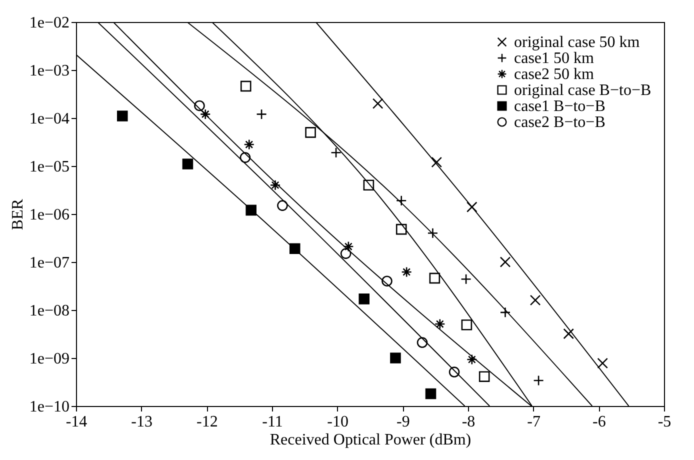  Describe the element at coordinates (469, 422) in the screenshot. I see `x-tick-label: -8` at that location.